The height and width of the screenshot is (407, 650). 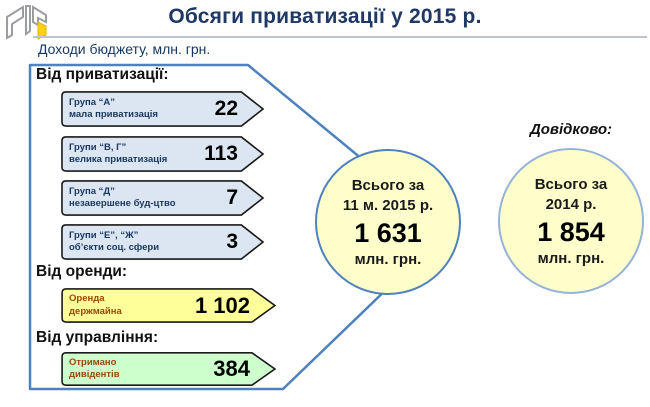 What do you see at coordinates (388, 185) in the screenshot?
I see `total-2015-caption-line1: Всього за` at bounding box center [388, 185].